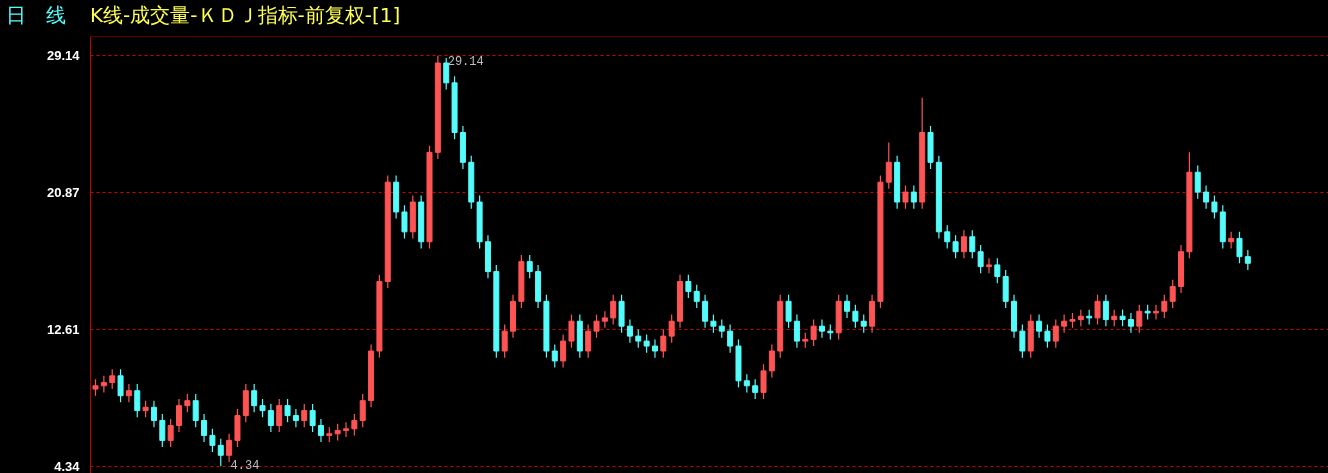 The width and height of the screenshot is (1328, 473). Describe the element at coordinates (63, 56) in the screenshot. I see `y-tick-label: 29.14` at that location.